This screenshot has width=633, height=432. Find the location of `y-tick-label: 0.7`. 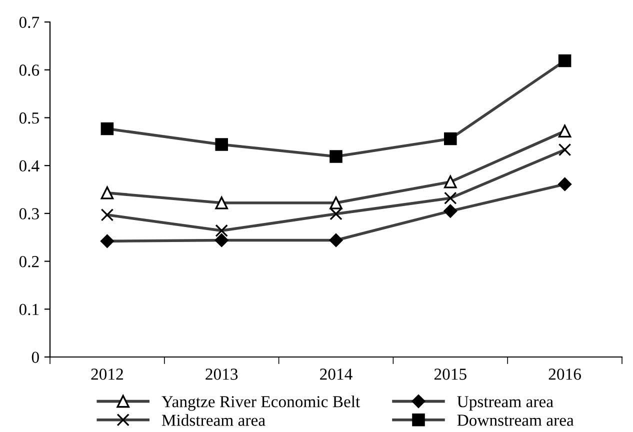

y-tick-label: 0.7 is located at coordinates (29, 22).